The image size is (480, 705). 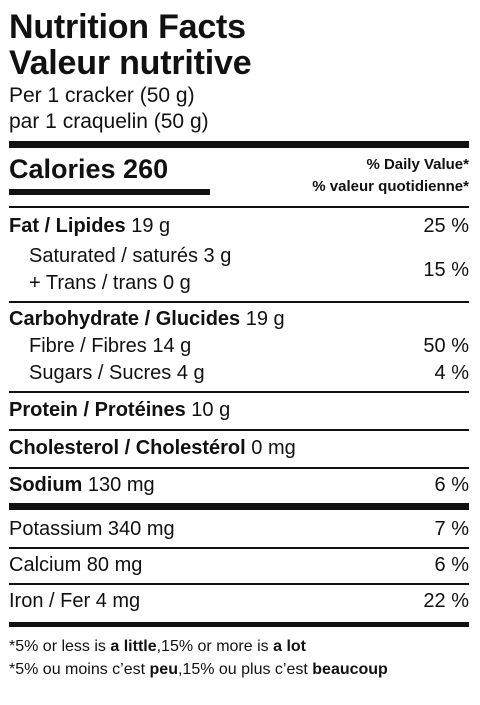 I want to click on sugars-dv: 4 %, so click(x=451, y=373).